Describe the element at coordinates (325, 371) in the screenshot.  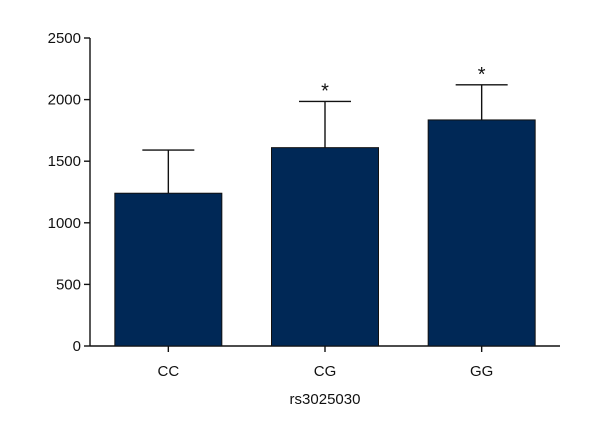
I see `x-tick-label-cg: CG` at that location.